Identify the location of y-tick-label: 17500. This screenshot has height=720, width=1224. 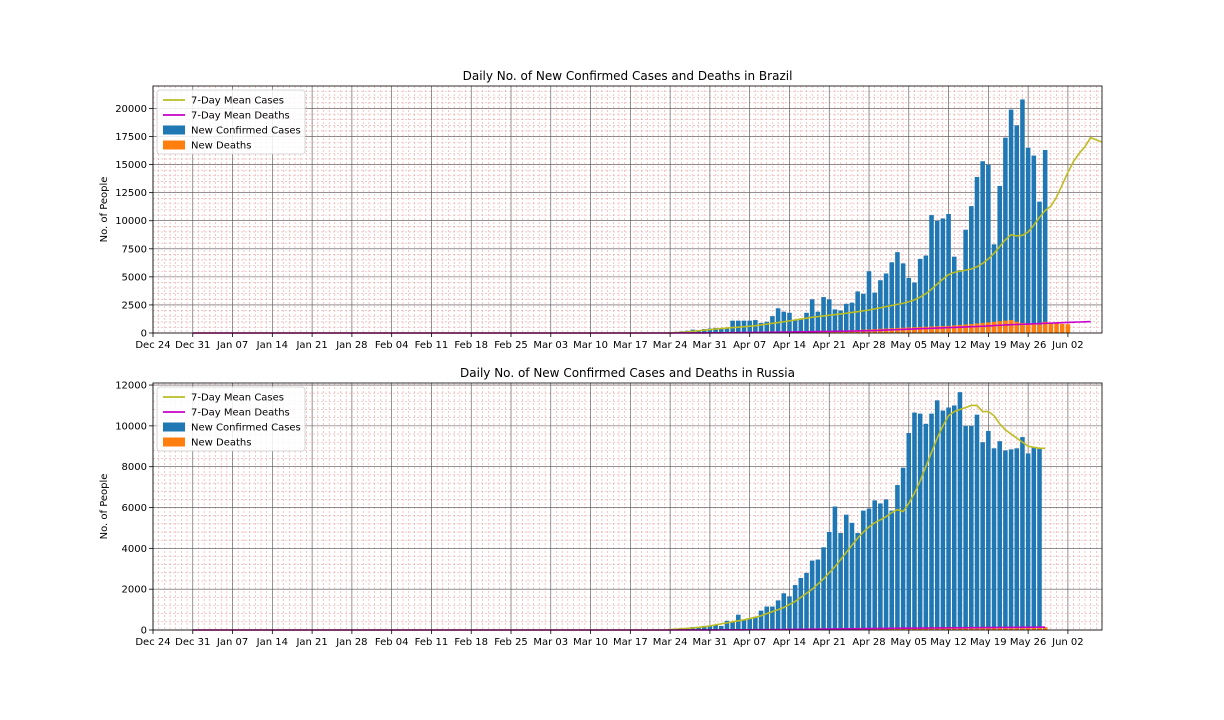
(131, 137).